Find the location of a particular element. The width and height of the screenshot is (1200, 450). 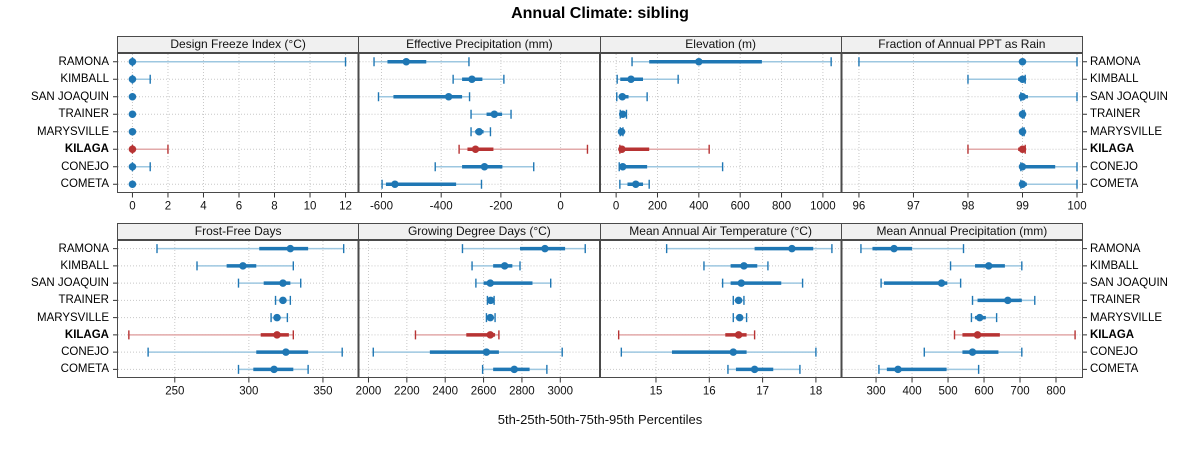

x-axis-tick-label: 2200 is located at coordinates (407, 392).